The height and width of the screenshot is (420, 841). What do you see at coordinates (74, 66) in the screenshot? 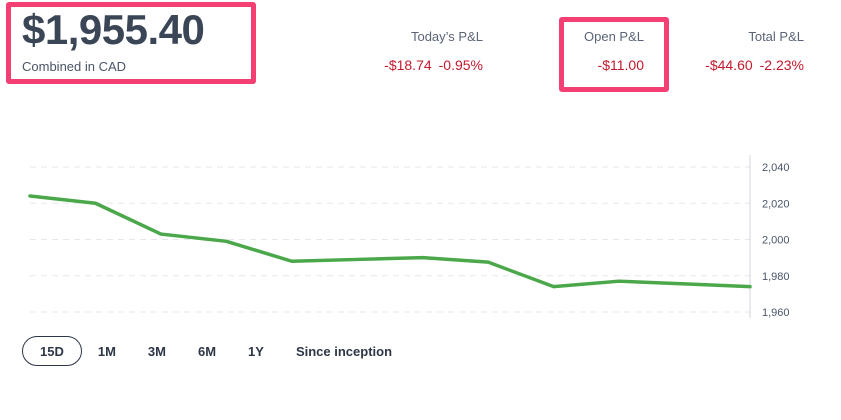
I see `balance-currency-note: Combined in CAD` at bounding box center [74, 66].